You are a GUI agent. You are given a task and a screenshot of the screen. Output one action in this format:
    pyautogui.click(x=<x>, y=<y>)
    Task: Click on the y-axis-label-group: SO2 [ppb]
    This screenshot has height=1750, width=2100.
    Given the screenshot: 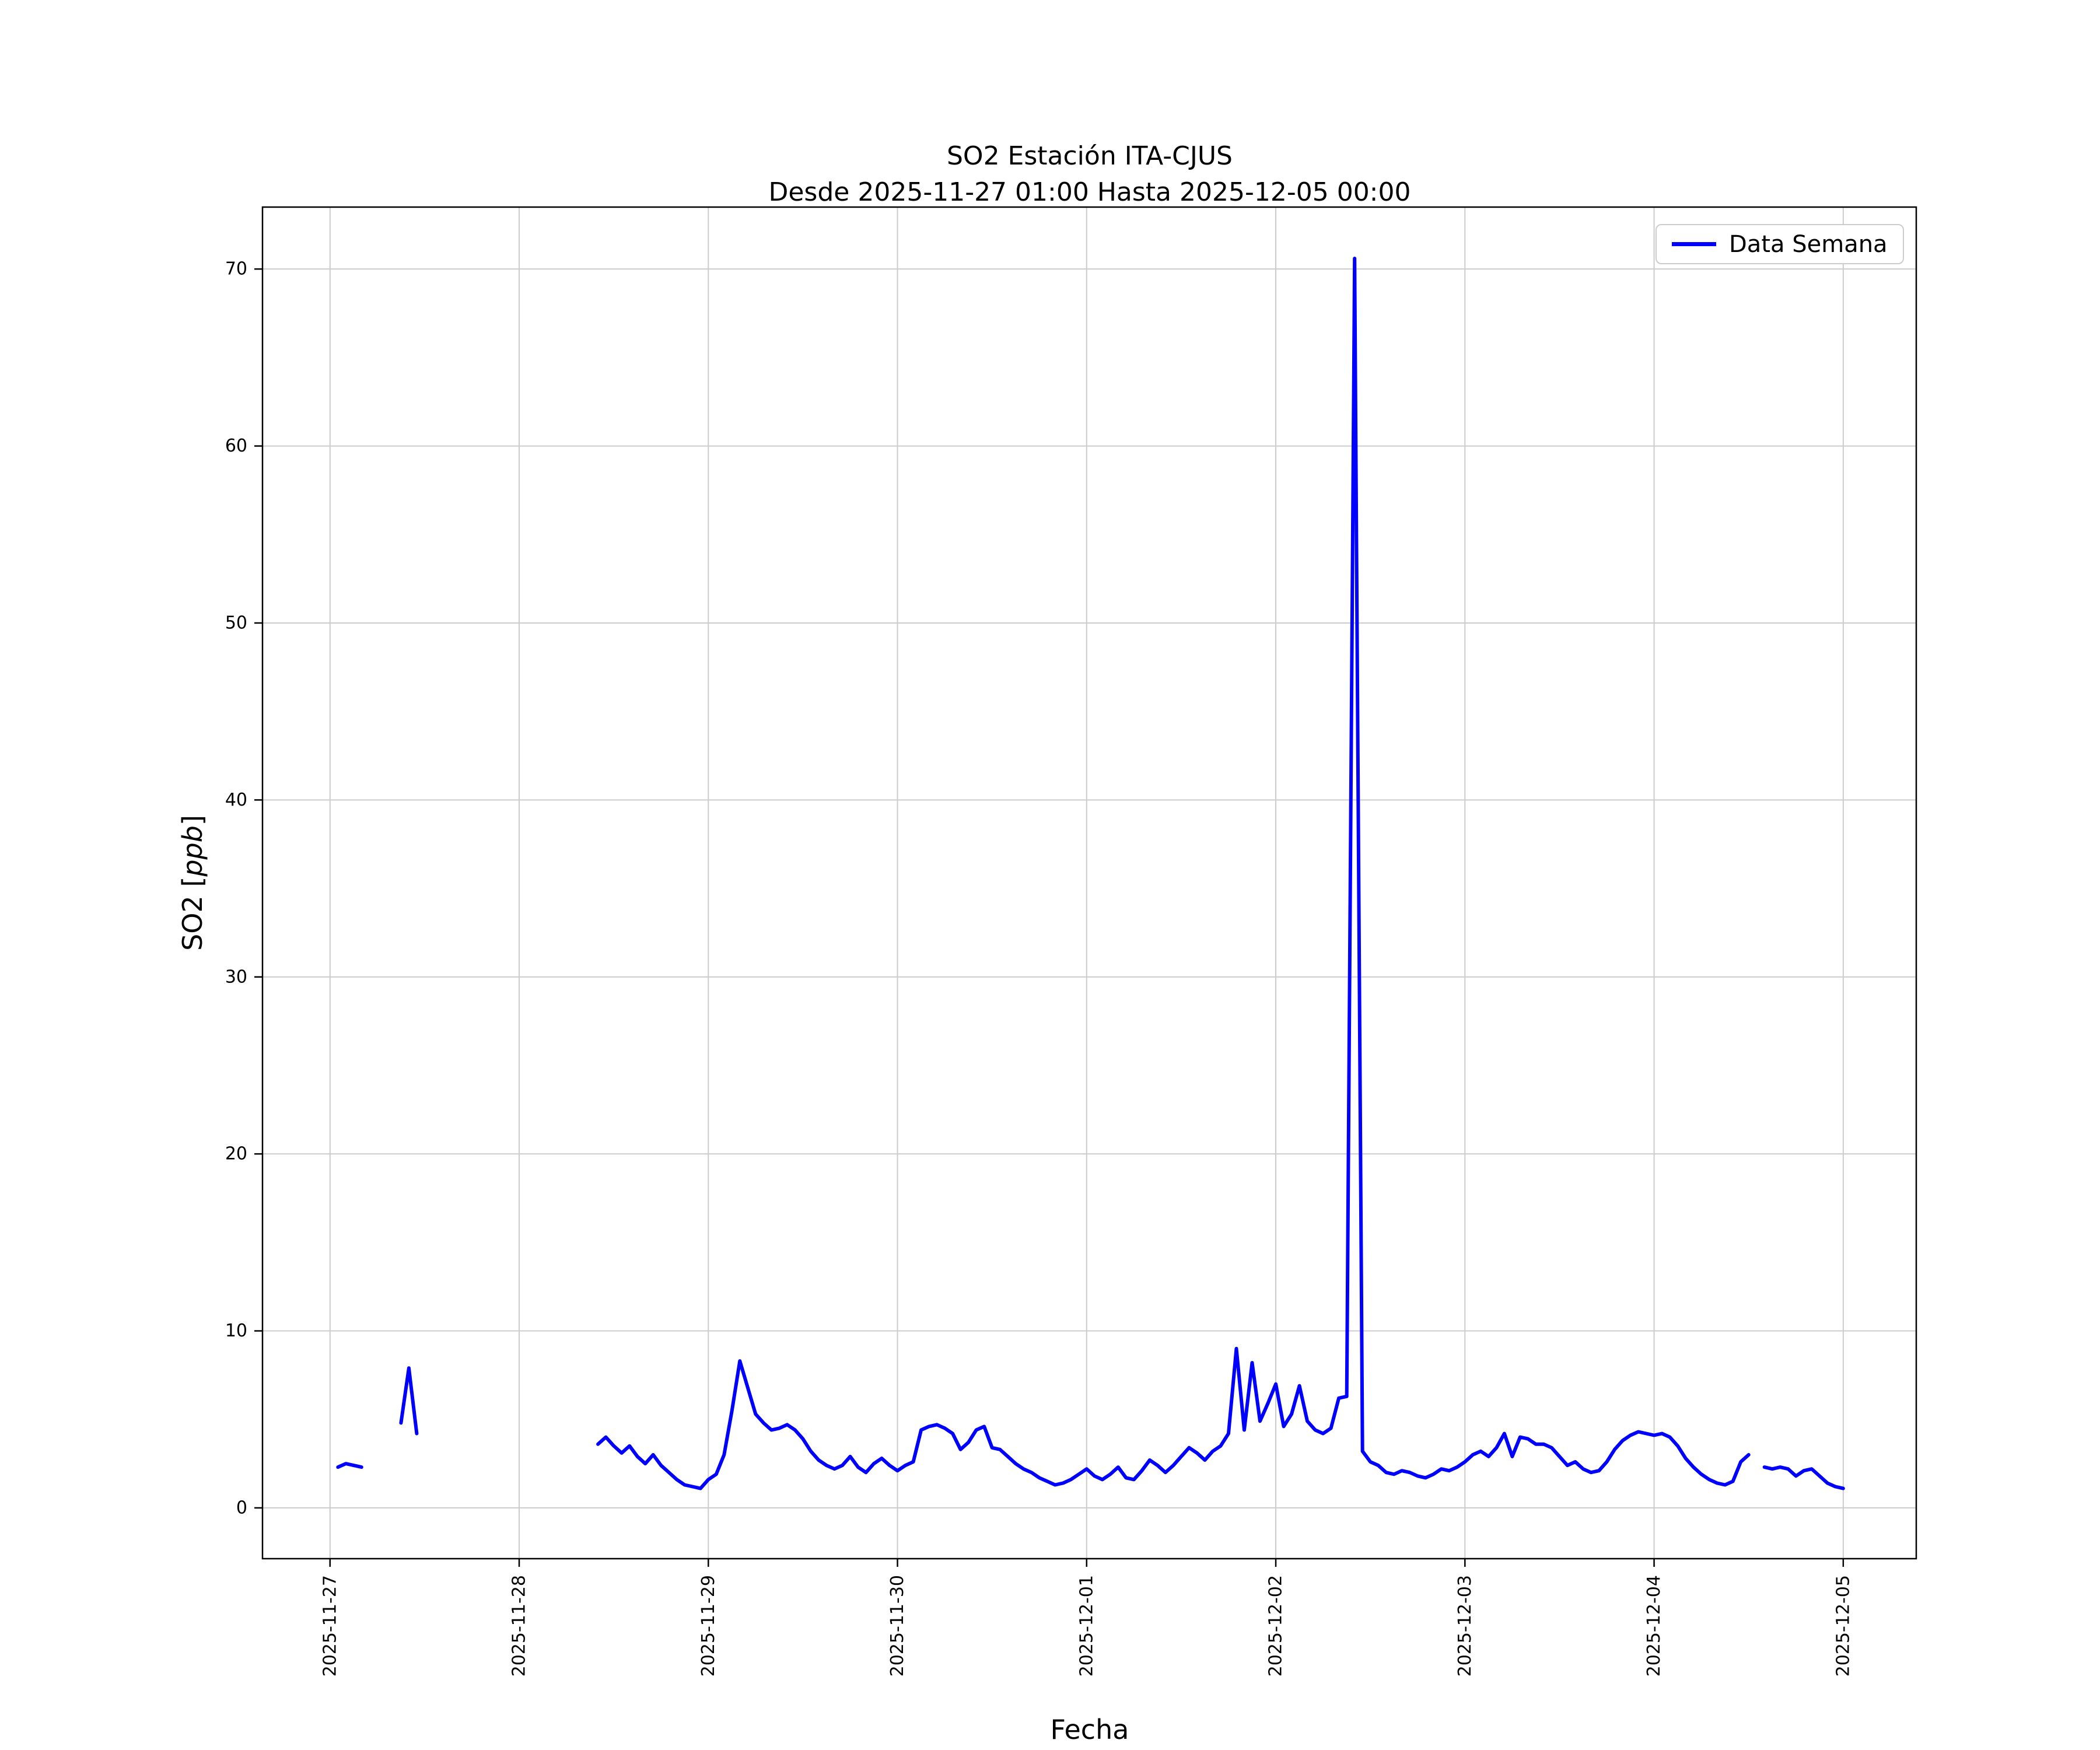 What is the action you would take?
    pyautogui.click(x=192, y=883)
    